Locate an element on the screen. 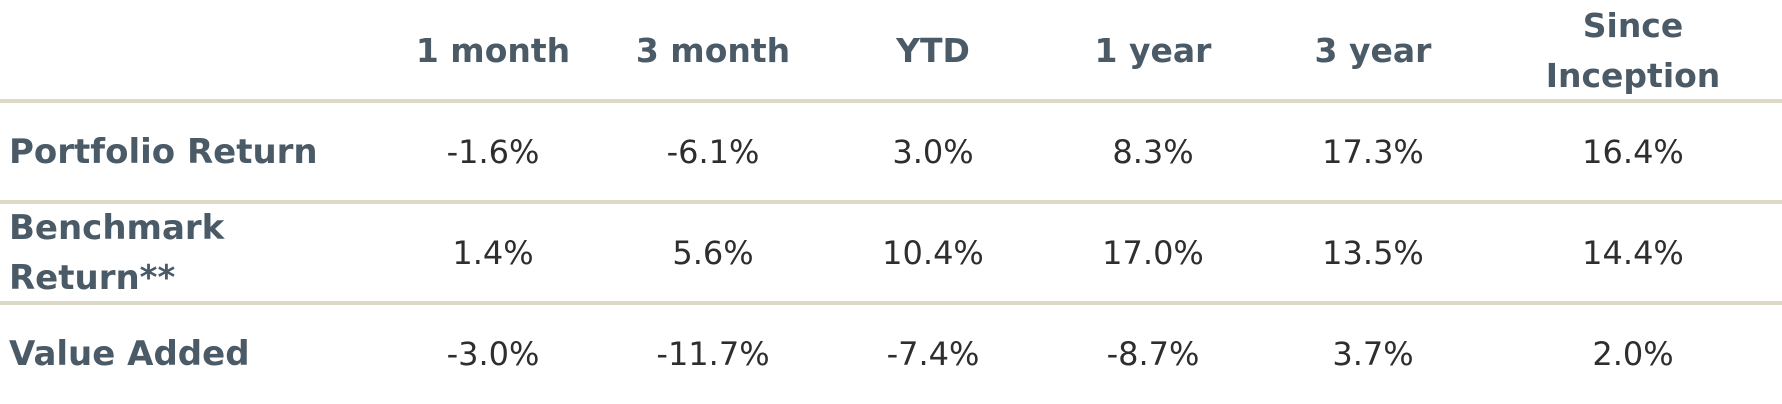 The width and height of the screenshot is (1782, 404). value-cell: -6.1% is located at coordinates (713, 152).